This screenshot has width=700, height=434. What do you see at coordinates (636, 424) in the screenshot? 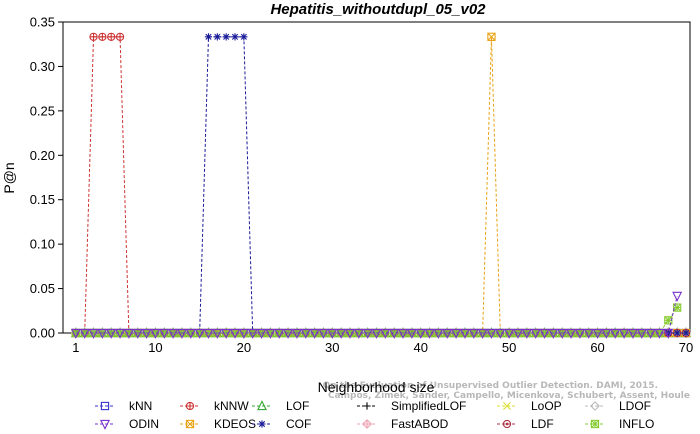
I see `legend-label: INFLO` at bounding box center [636, 424].